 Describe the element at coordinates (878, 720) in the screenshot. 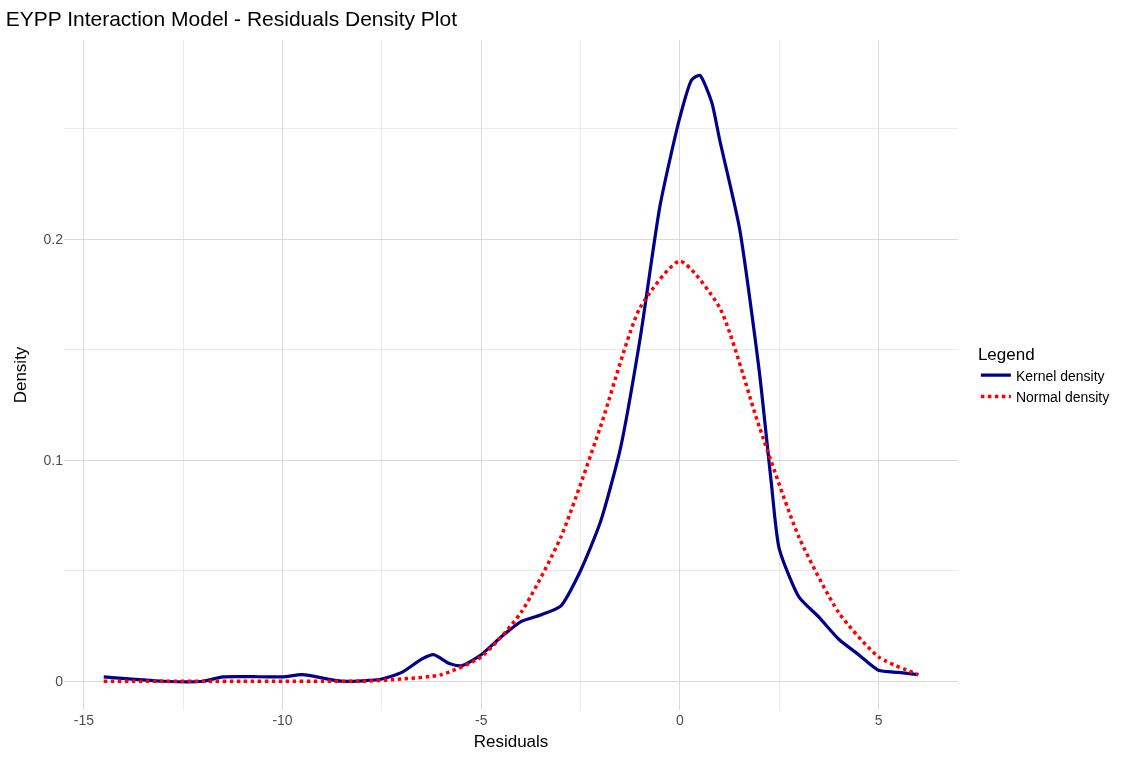

I see `x-tick-label: 5` at that location.